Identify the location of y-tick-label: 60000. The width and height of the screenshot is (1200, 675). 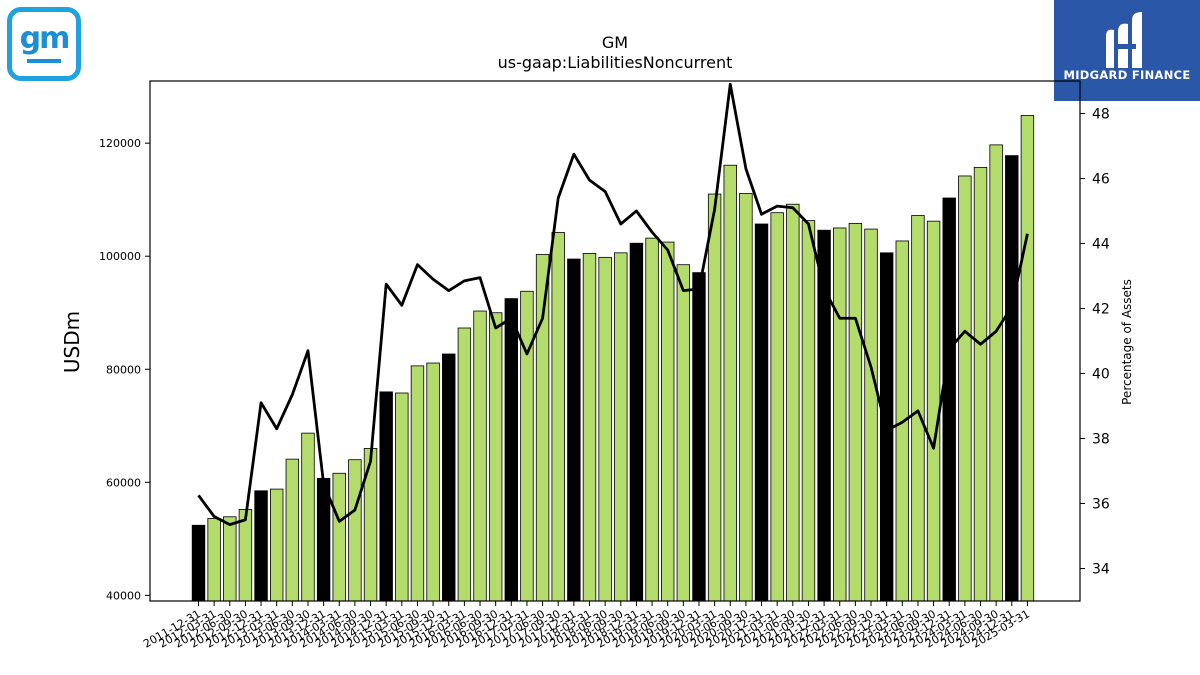
(123, 482).